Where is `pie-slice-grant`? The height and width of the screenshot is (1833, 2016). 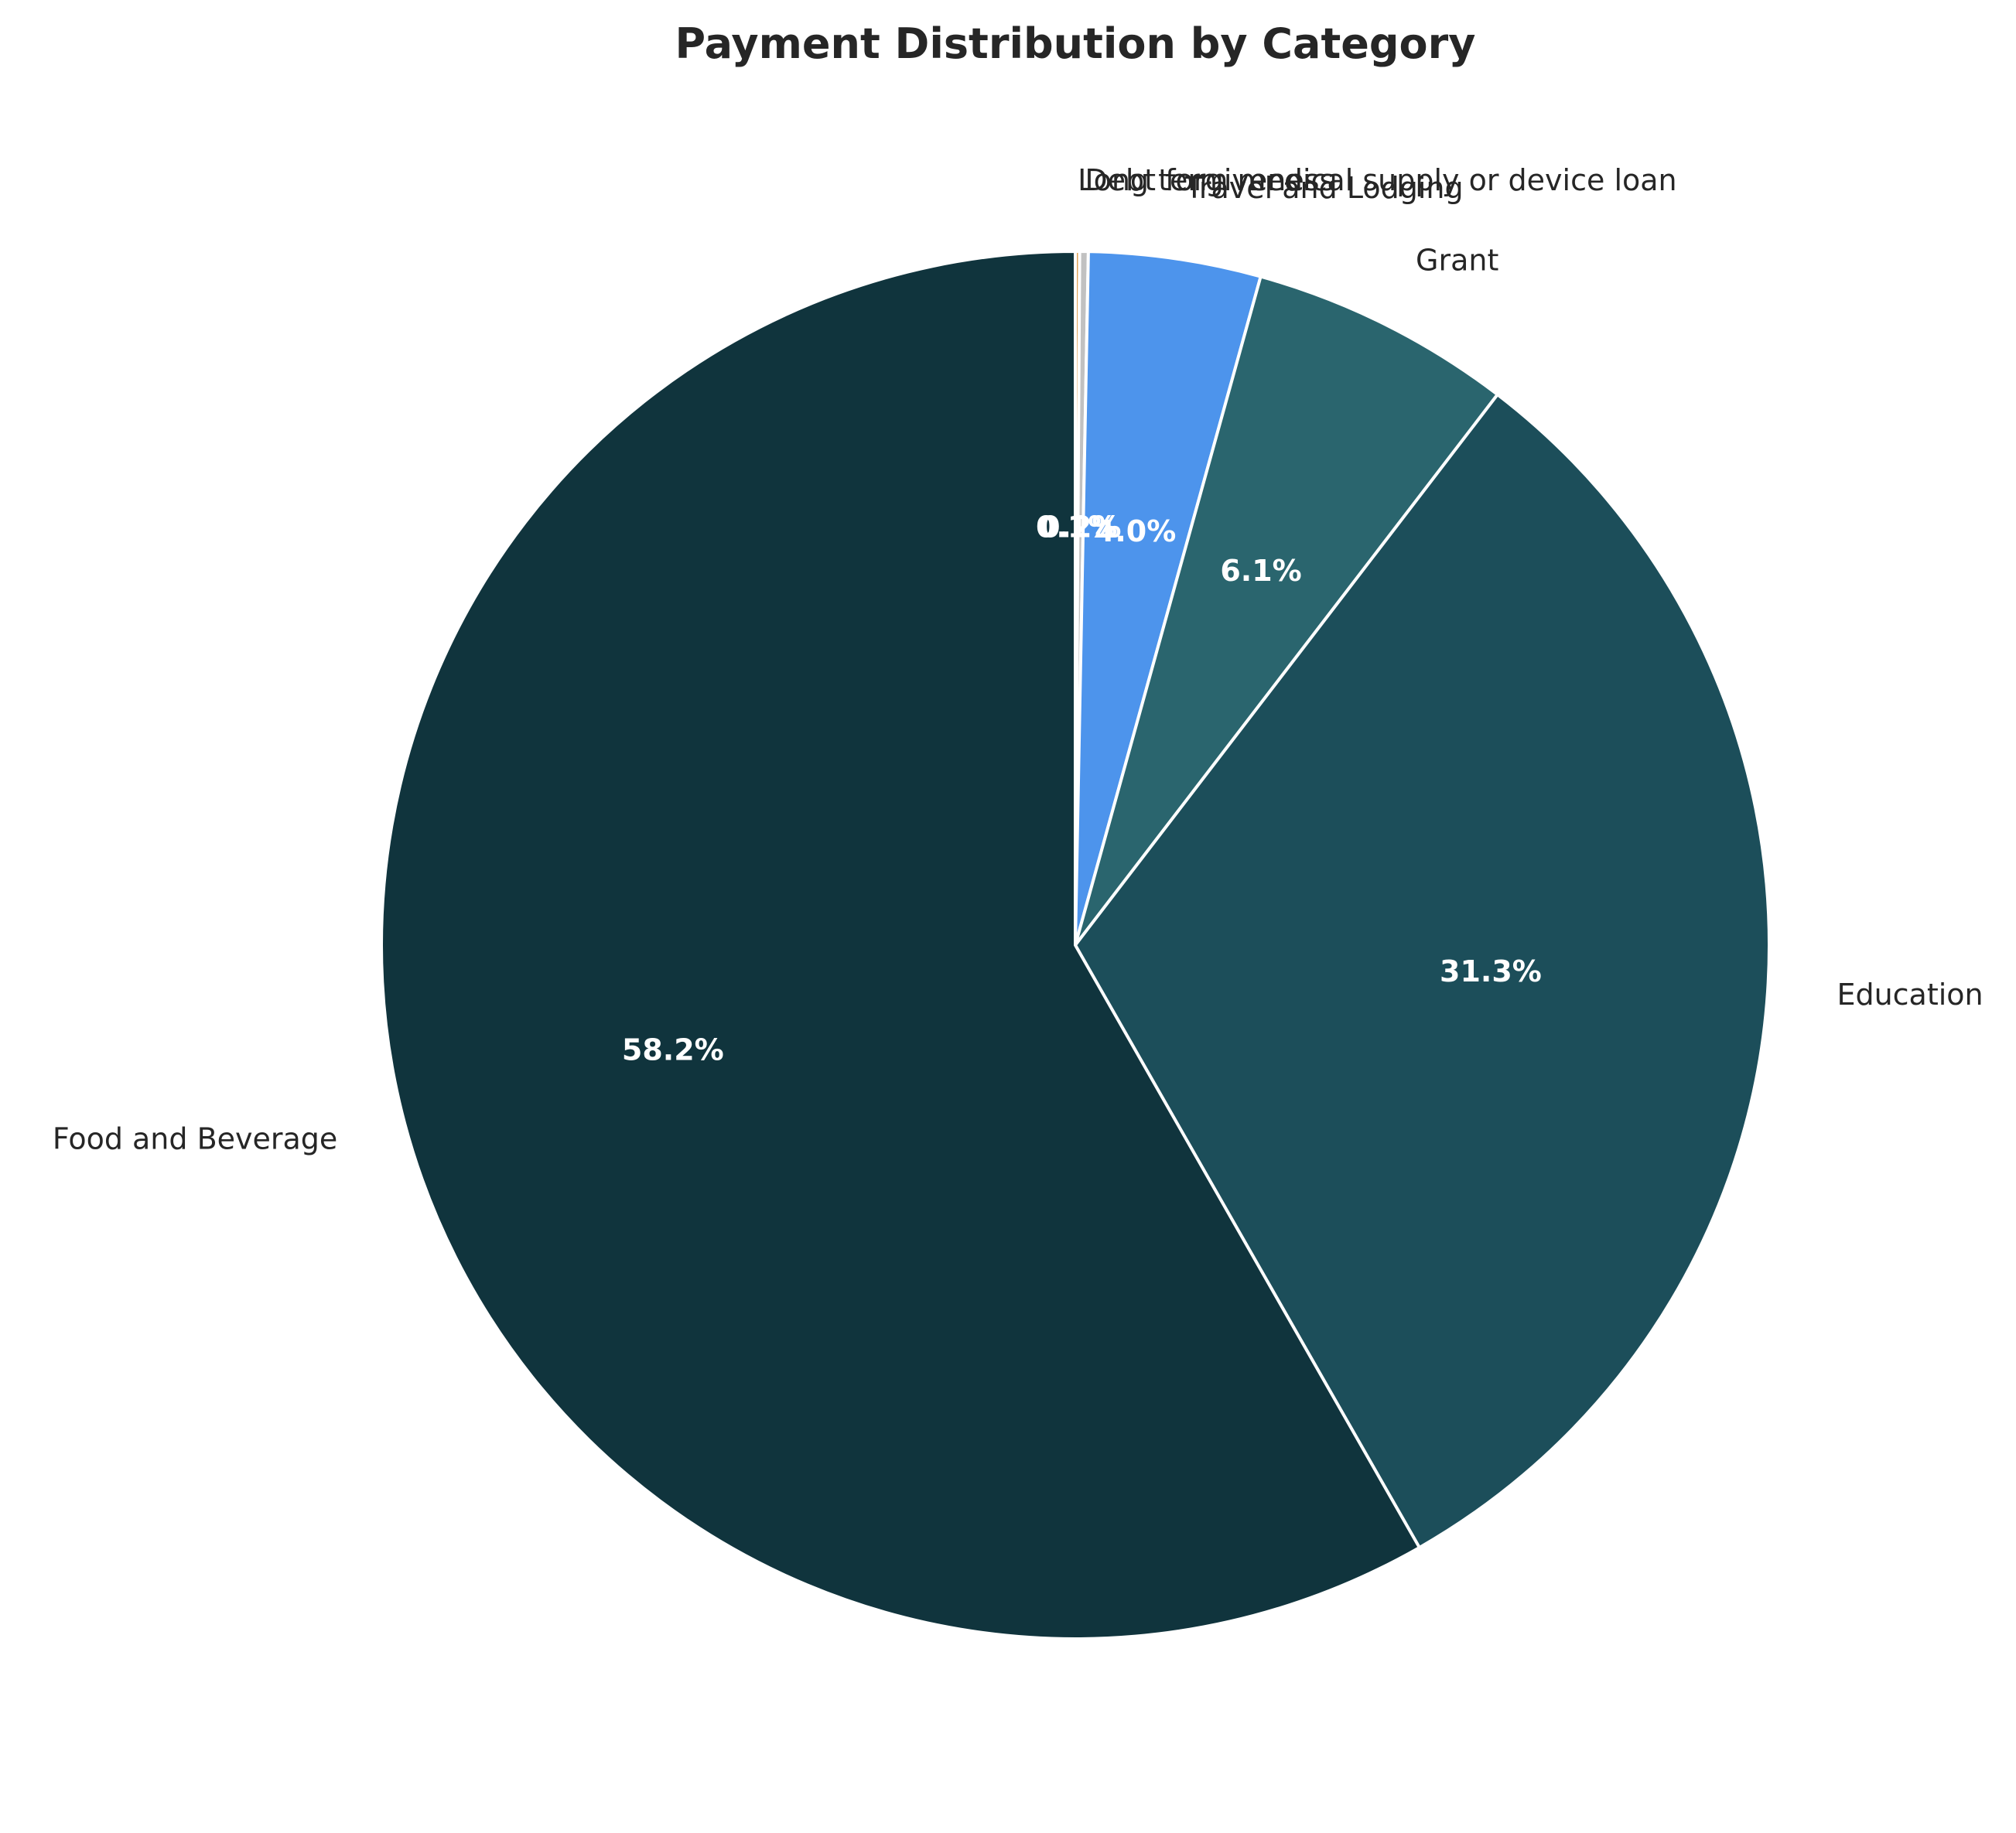 pie-slice-grant is located at coordinates (1287, 611).